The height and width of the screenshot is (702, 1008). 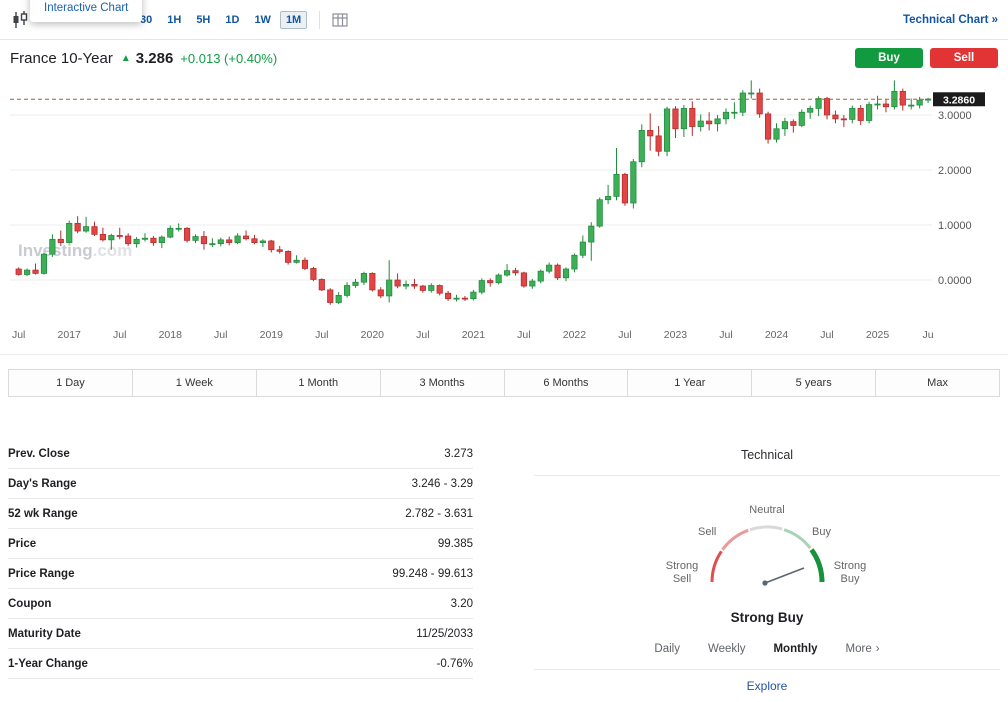 What do you see at coordinates (229, 58) in the screenshot?
I see `price-change: +0.013 (+0.40%)` at bounding box center [229, 58].